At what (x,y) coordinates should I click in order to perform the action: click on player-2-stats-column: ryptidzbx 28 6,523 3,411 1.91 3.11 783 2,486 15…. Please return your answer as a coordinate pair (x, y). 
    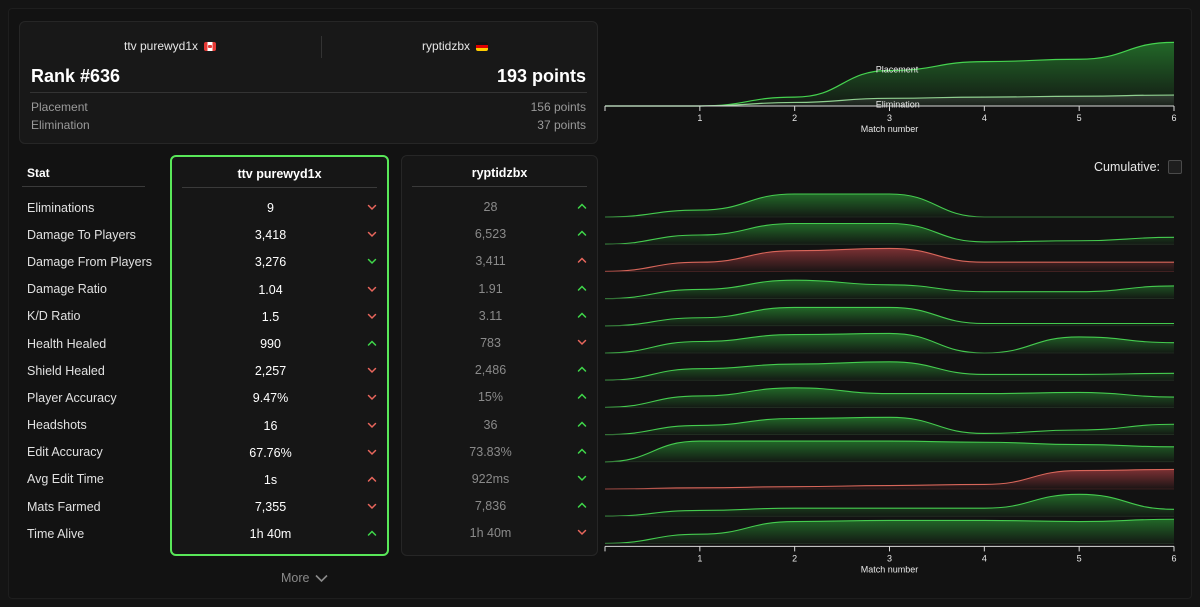
    Looking at the image, I should click on (499, 355).